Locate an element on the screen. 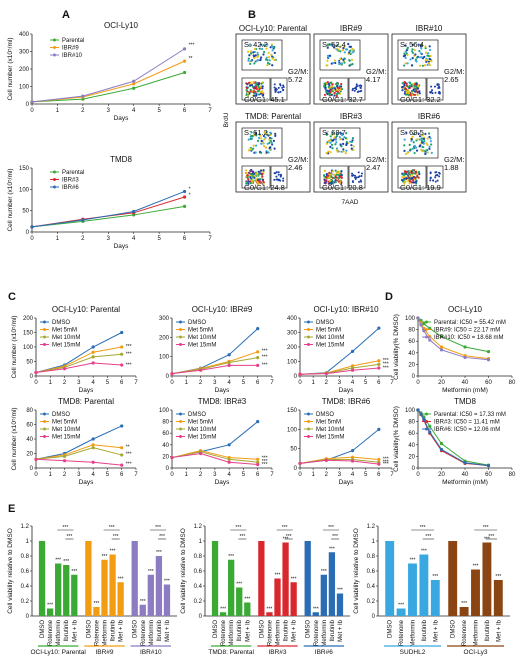 Image resolution: width=520 pixels, height=665 pixels. x-tick-label: 1 is located at coordinates (313, 475).